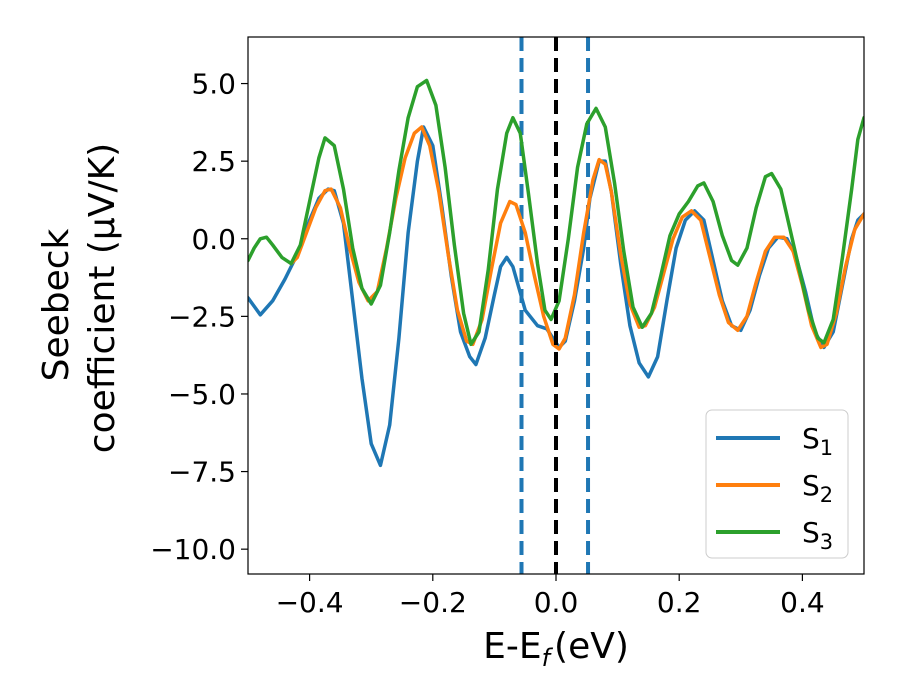  I want to click on legend-label-s3: S3, so click(817, 535).